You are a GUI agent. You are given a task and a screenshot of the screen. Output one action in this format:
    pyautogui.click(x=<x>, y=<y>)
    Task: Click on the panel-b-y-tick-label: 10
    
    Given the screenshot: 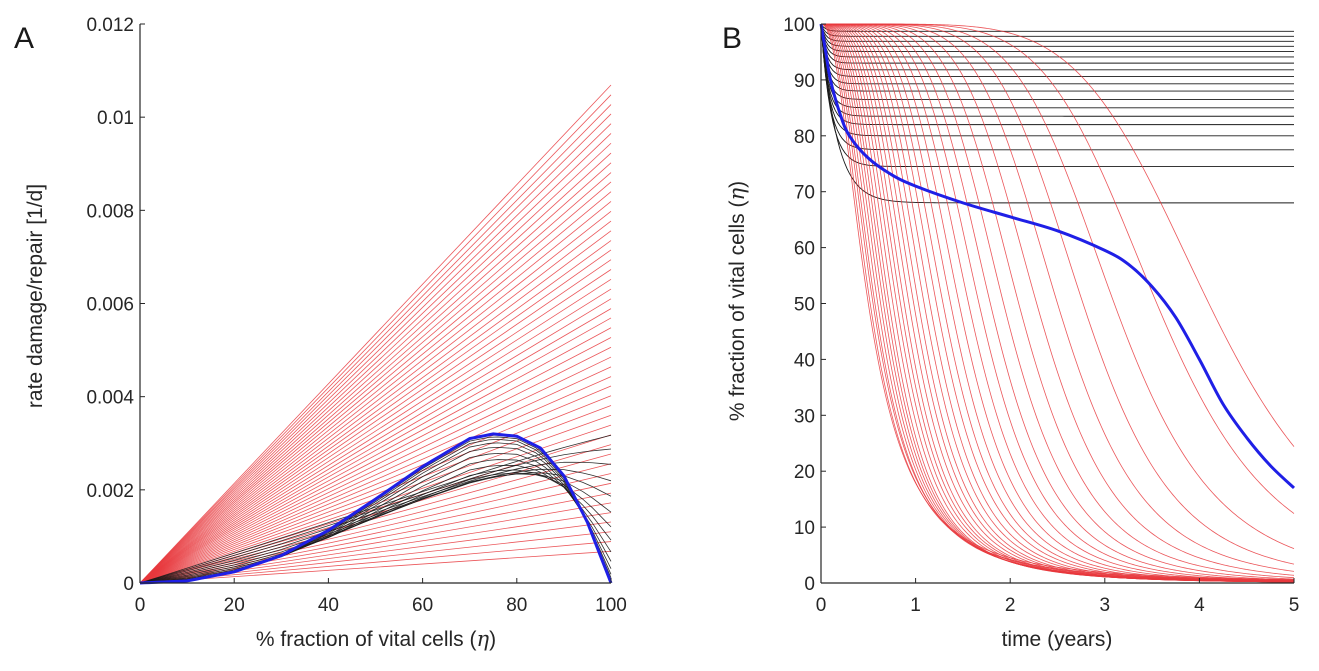 What is the action you would take?
    pyautogui.click(x=804, y=528)
    